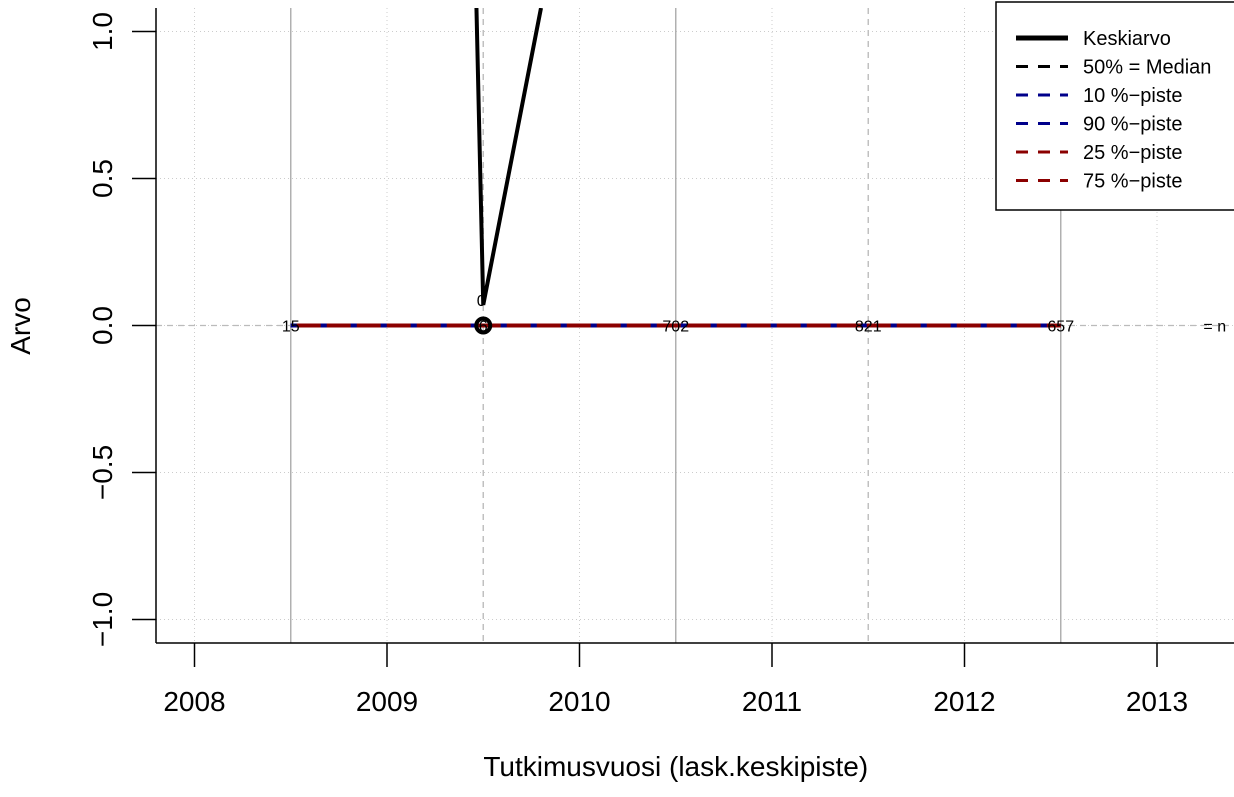 The height and width of the screenshot is (797, 1234). I want to click on x-tick-label: 2010, so click(579, 701).